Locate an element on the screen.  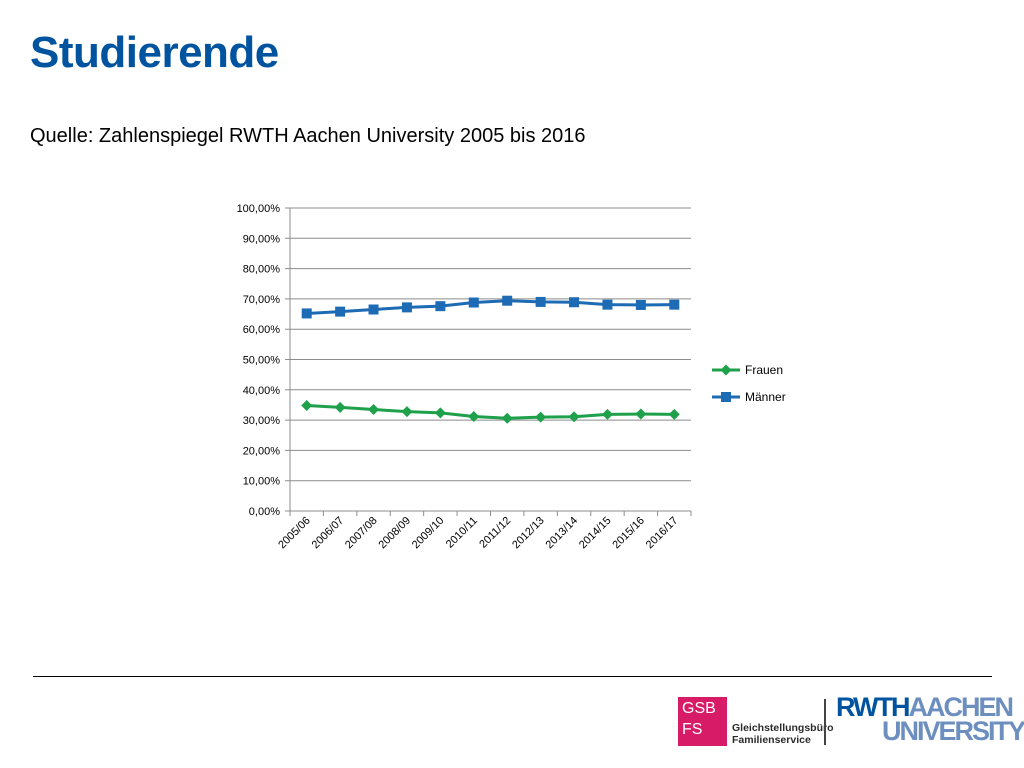
y-tick-label: 100,00% is located at coordinates (259, 209).